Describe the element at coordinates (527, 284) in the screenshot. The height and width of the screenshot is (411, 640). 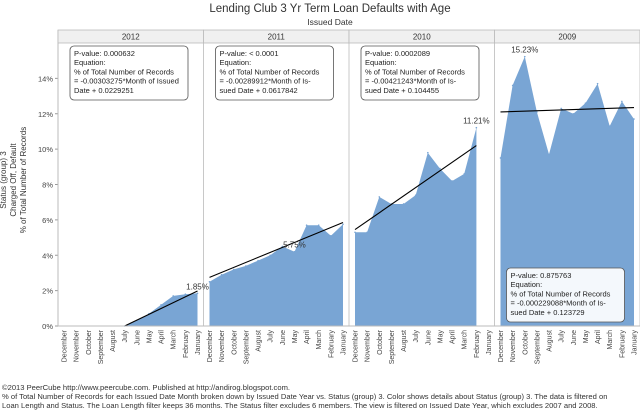
I see `annotation-line: Equation:` at that location.